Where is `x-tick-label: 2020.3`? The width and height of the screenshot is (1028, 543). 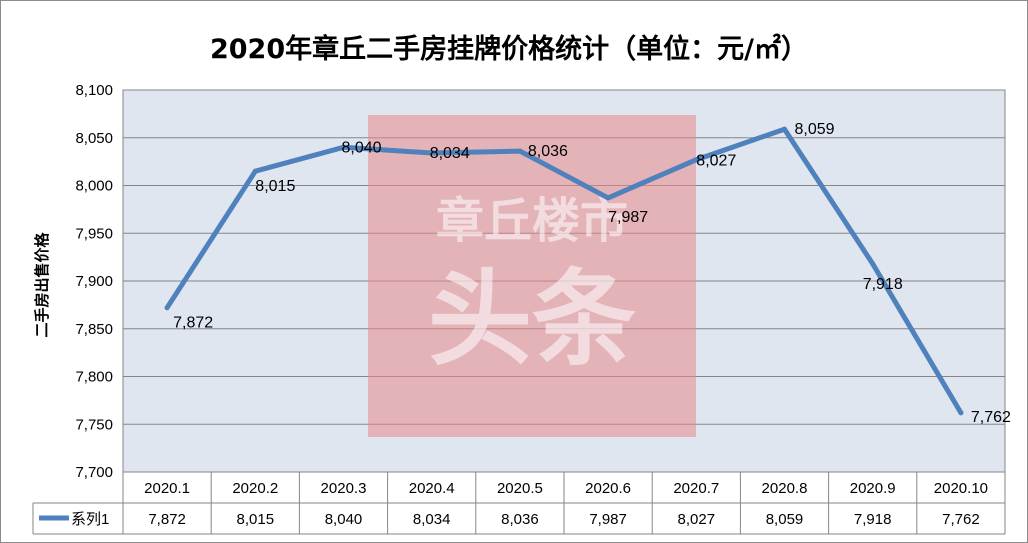 x-tick-label: 2020.3 is located at coordinates (344, 488).